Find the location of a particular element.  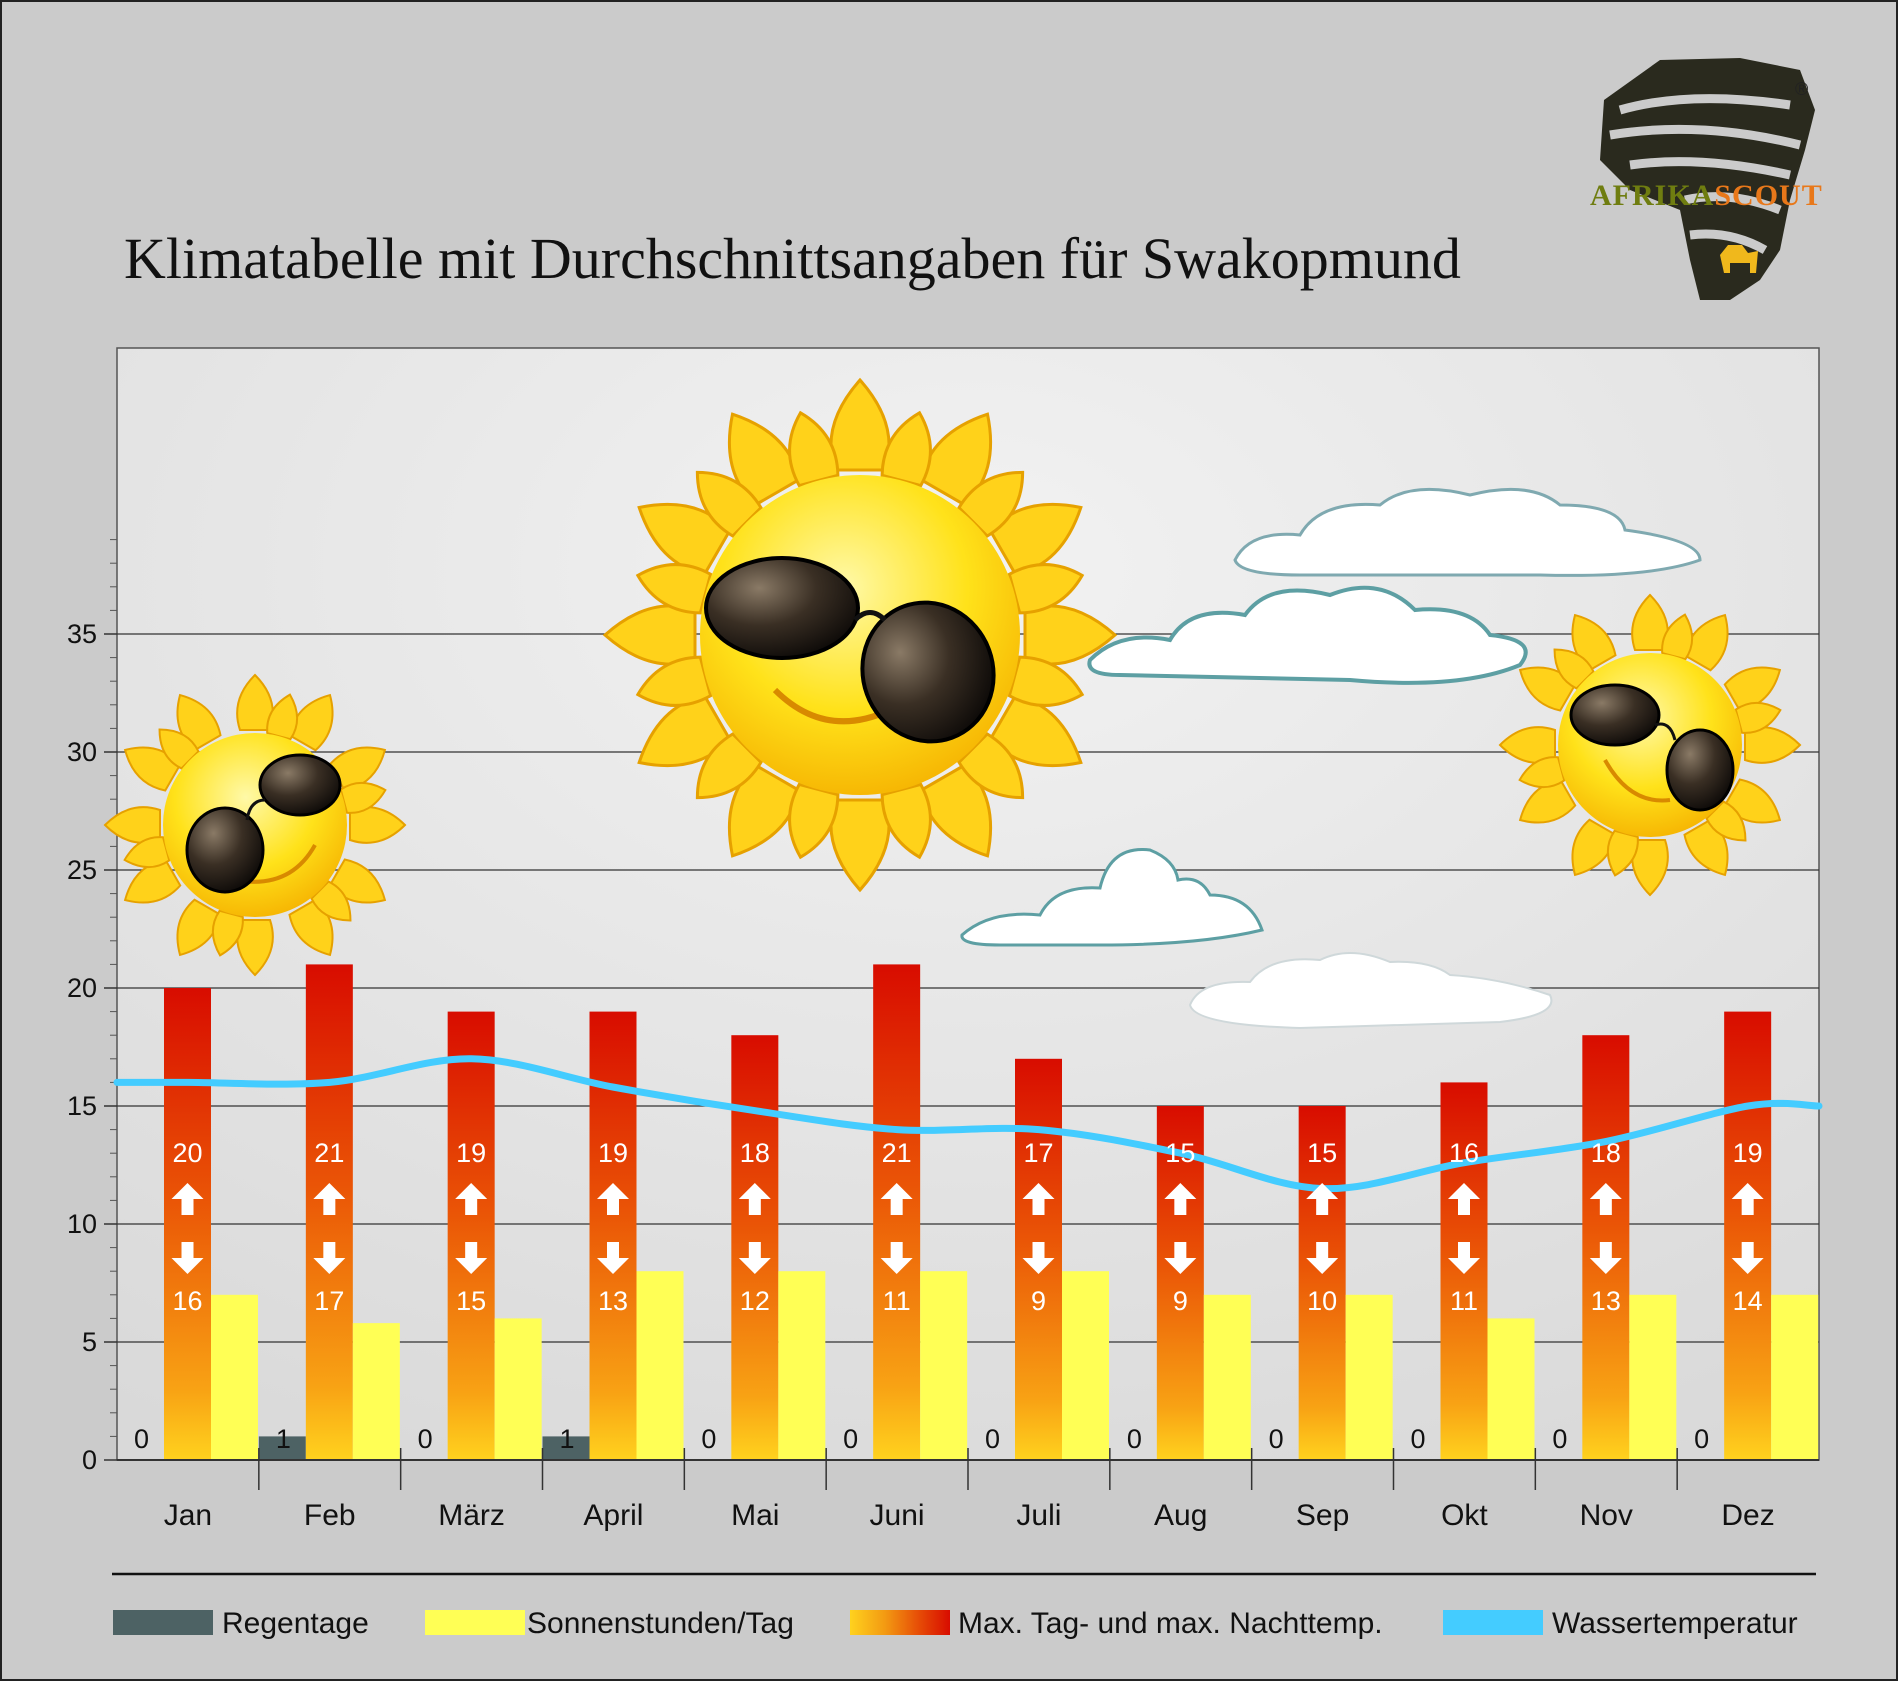

x-tick-label: Dez is located at coordinates (1747, 1515).